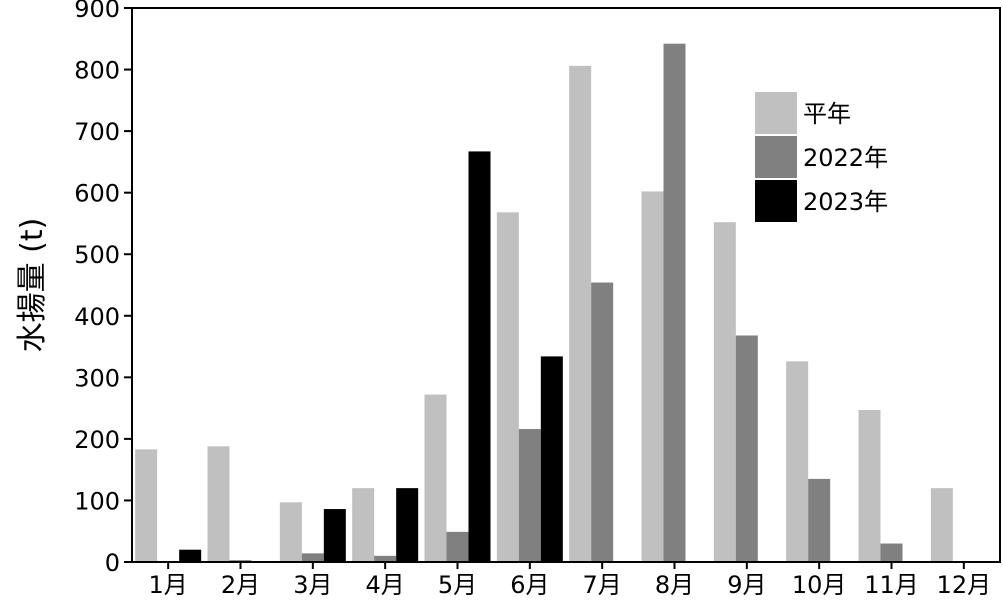  Describe the element at coordinates (103, 288) in the screenshot. I see `y-axis: 0 100 200 300 400 500 600 700 800 900` at that location.